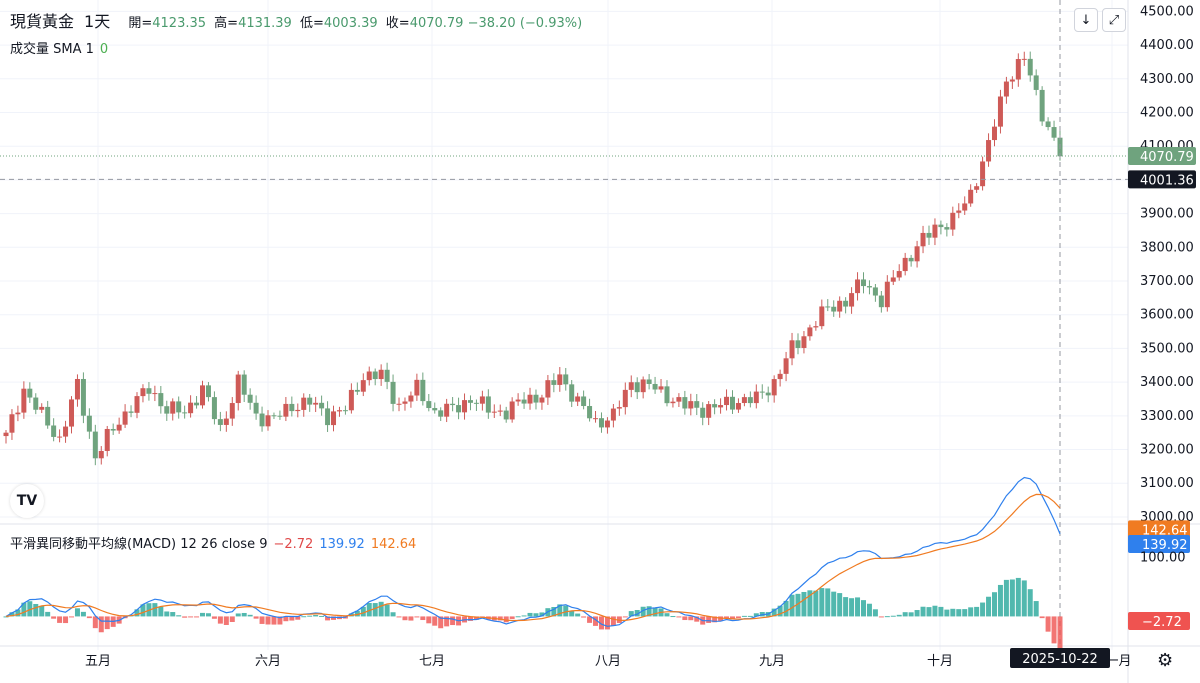 The image size is (1200, 683). Describe the element at coordinates (1114, 20) in the screenshot. I see `fullscreen-button: ⤢` at that location.